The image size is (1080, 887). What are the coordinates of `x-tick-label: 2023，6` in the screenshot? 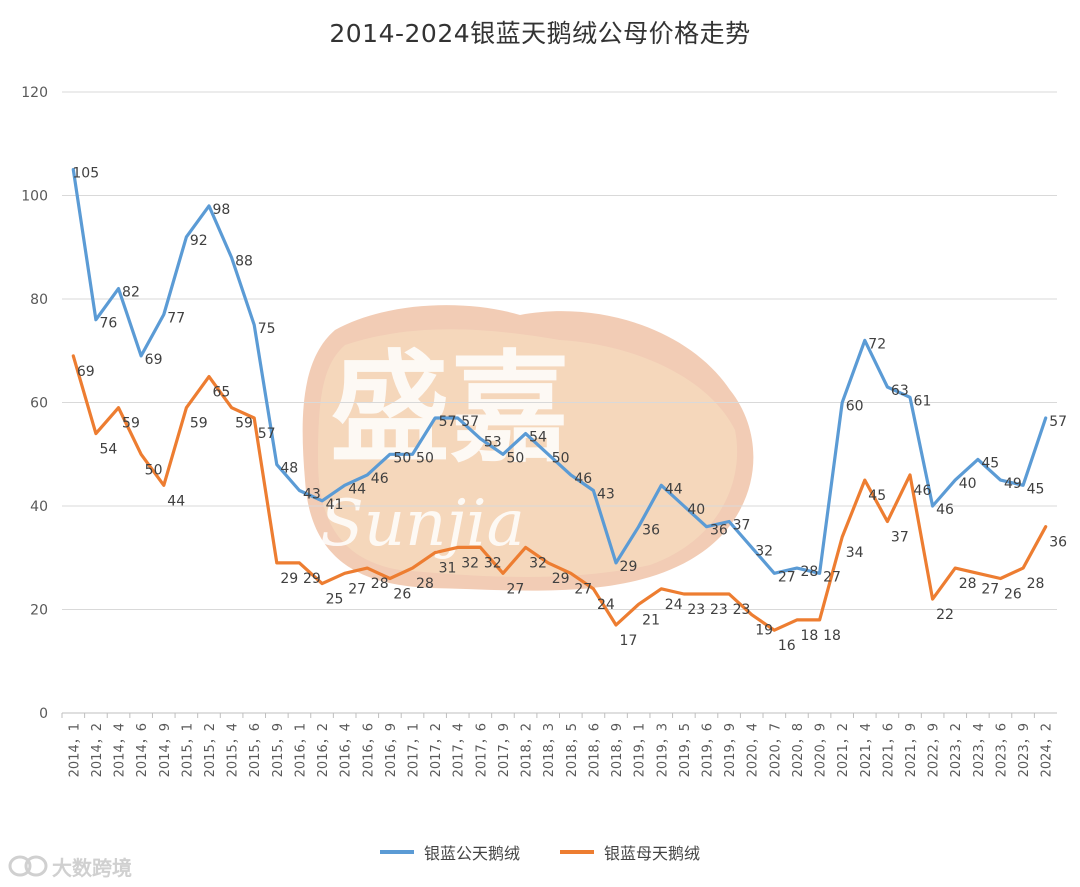 It's located at (1001, 750).